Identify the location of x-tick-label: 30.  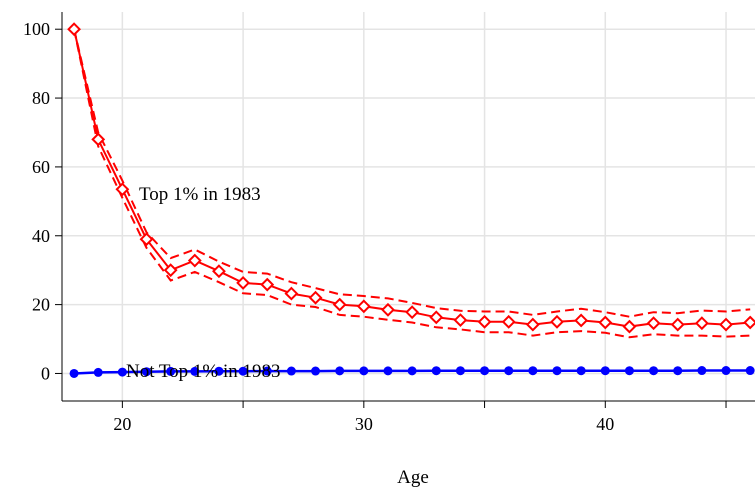
(364, 424).